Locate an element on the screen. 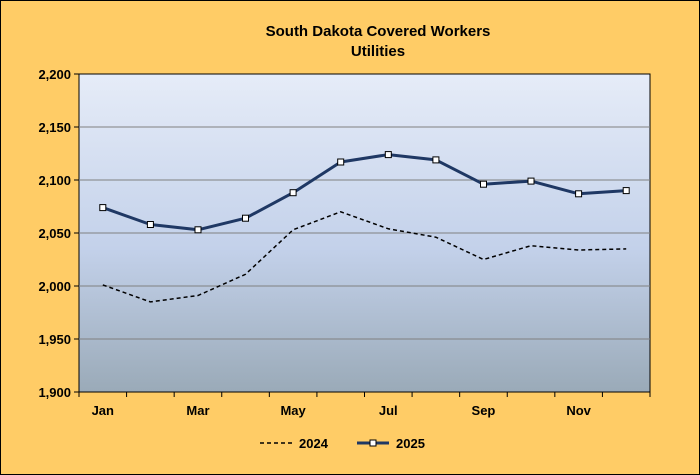  chart-title: South Dakota Covered Workers is located at coordinates (378, 31).